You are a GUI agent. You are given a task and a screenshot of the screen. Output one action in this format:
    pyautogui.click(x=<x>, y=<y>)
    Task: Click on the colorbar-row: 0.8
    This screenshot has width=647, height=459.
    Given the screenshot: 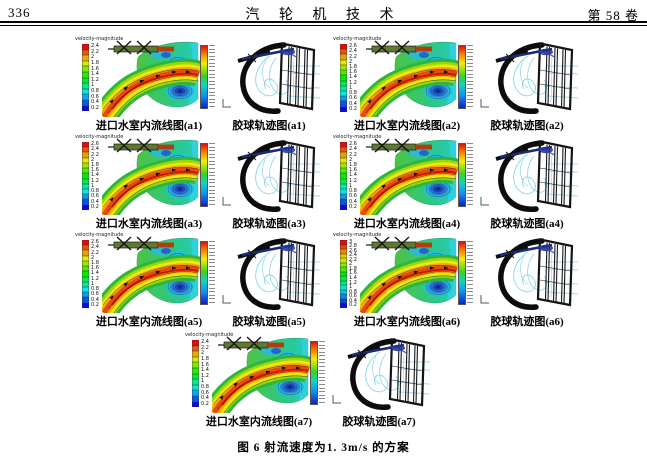 What is the action you would take?
    pyautogui.click(x=90, y=192)
    